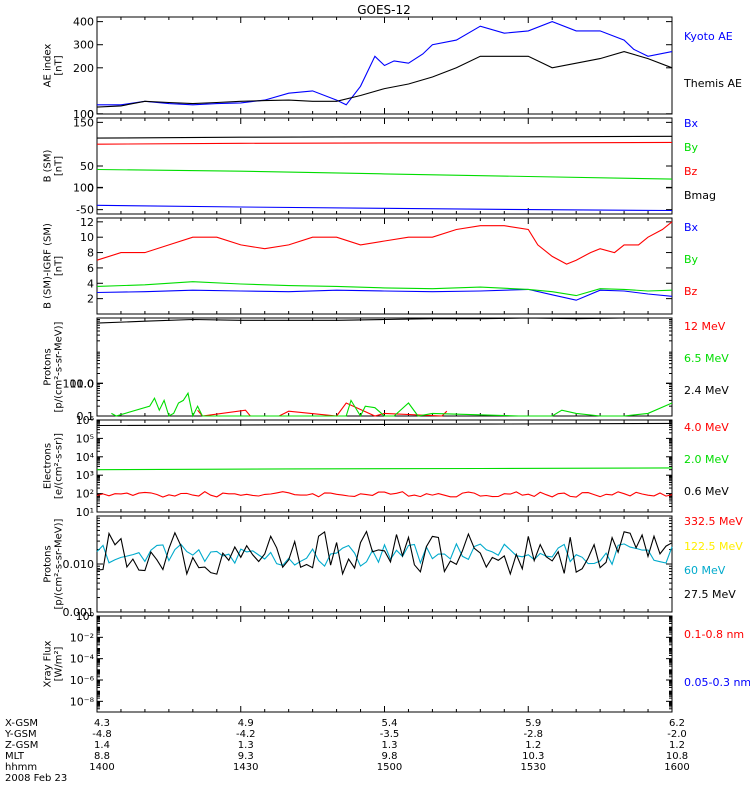  I want to click on legend-entry: 0.05-0.3 nm, so click(717, 682).